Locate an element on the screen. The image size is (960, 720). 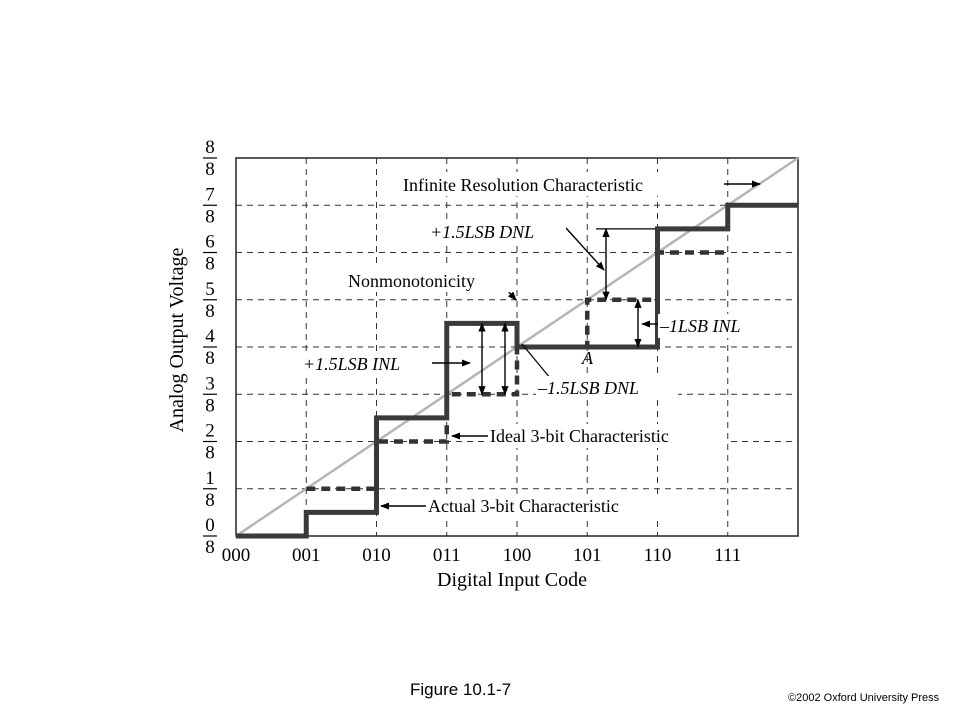
y-tick-numerator: 6 is located at coordinates (210, 242).